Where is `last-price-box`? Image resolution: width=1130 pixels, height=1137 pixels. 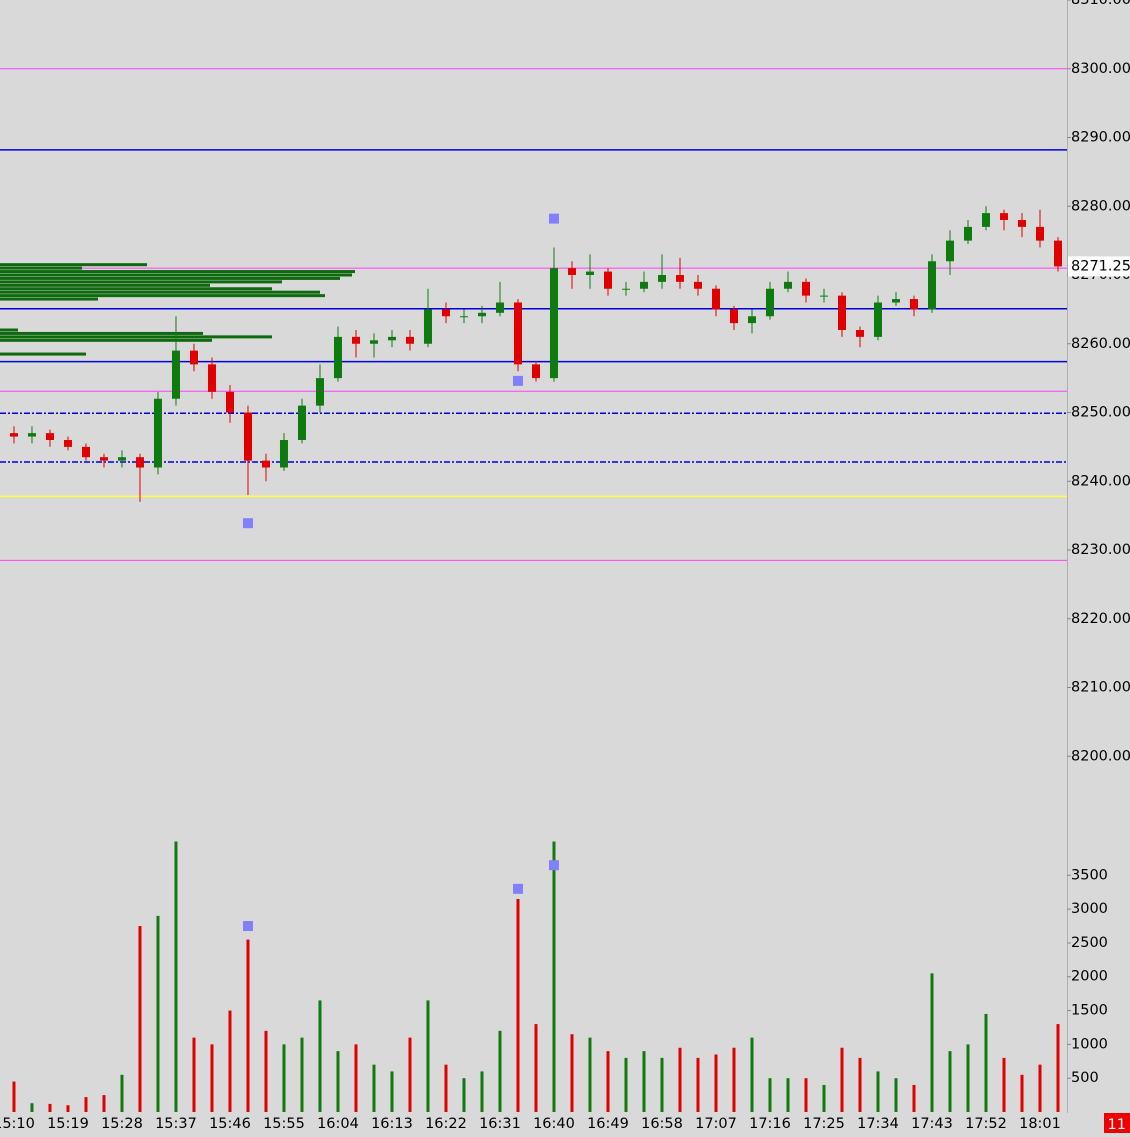
last-price-box is located at coordinates (1099, 266).